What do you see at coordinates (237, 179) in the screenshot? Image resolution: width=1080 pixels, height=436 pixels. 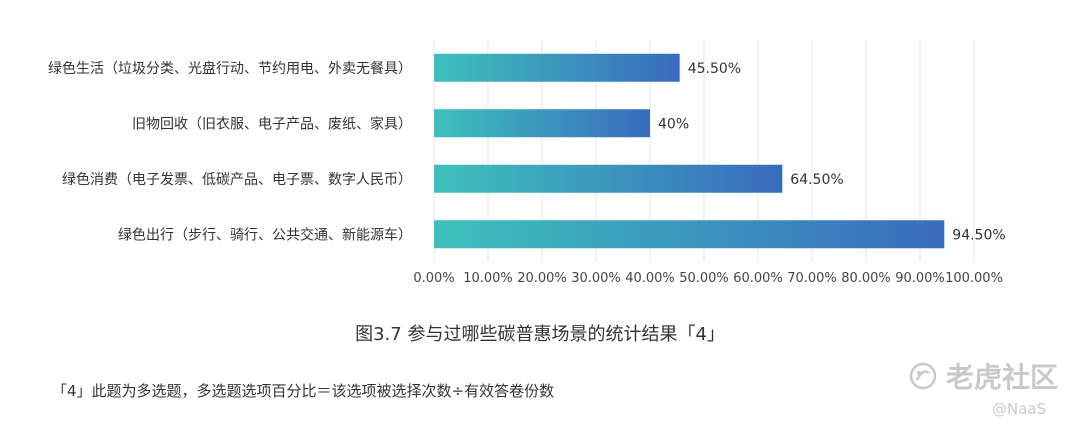 I see `category-label: 绿色消费（电子发票、低碳产品、电子票、数字人民币）` at bounding box center [237, 179].